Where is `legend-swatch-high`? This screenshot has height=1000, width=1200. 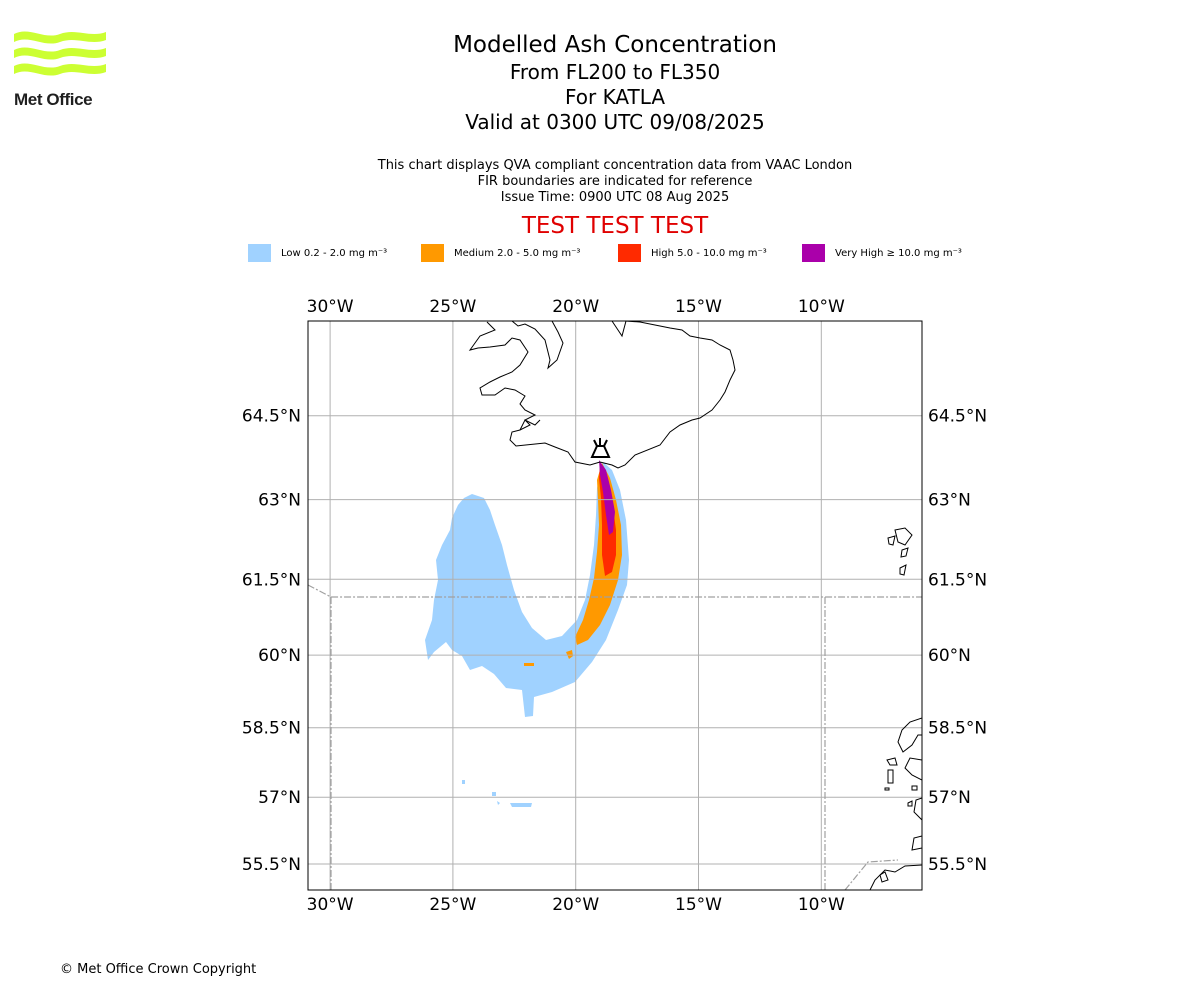 legend-swatch-high is located at coordinates (629, 253).